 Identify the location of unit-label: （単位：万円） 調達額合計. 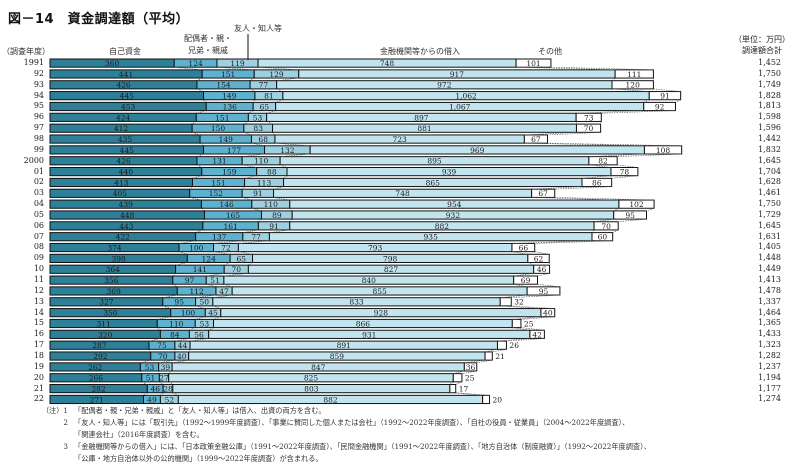
(762, 45).